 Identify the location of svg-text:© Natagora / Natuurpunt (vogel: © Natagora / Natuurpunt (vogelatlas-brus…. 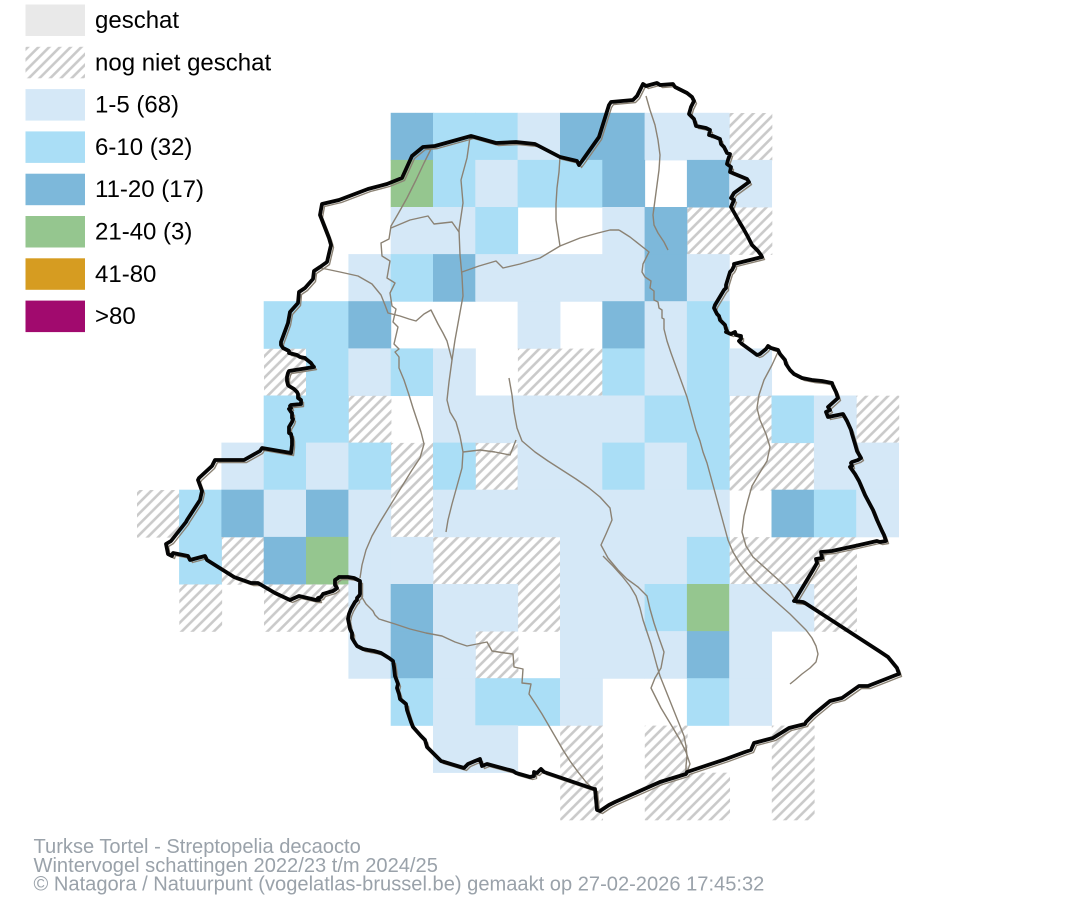
(399, 884).